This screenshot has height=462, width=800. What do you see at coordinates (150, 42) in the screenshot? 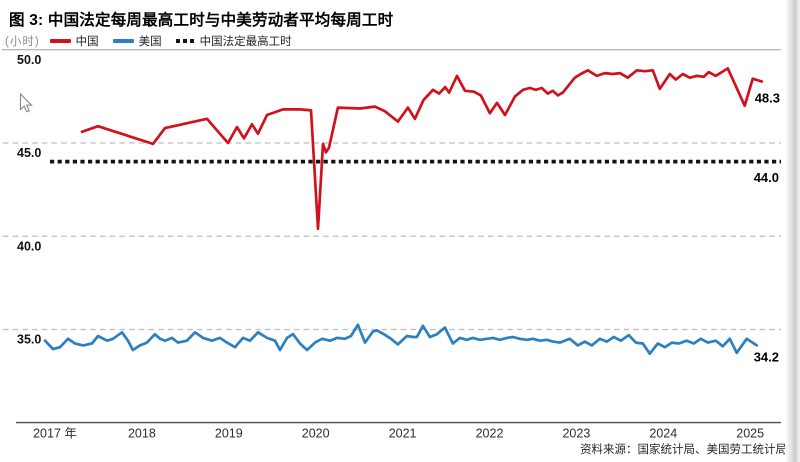
I see `legend-item-label: 美国` at bounding box center [150, 42].